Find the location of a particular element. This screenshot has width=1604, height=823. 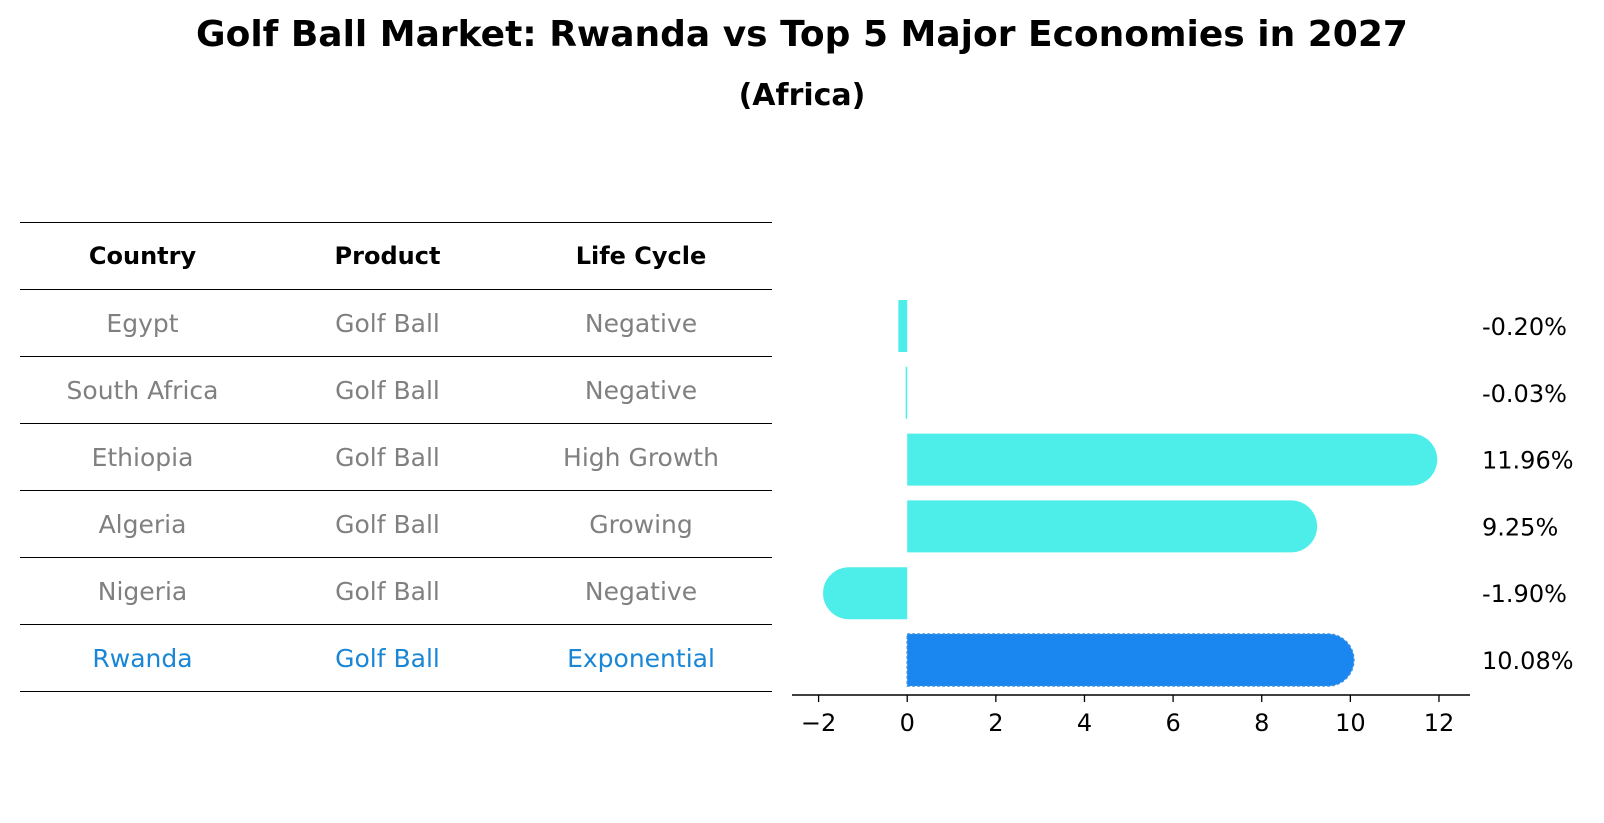

cell-life-cycle: Growing is located at coordinates (641, 524).